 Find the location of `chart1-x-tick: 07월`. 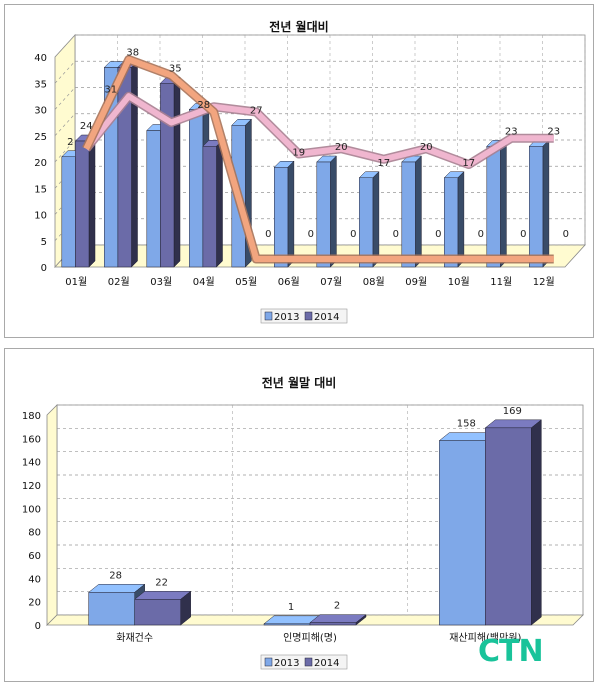

chart1-x-tick: 07월 is located at coordinates (331, 282).